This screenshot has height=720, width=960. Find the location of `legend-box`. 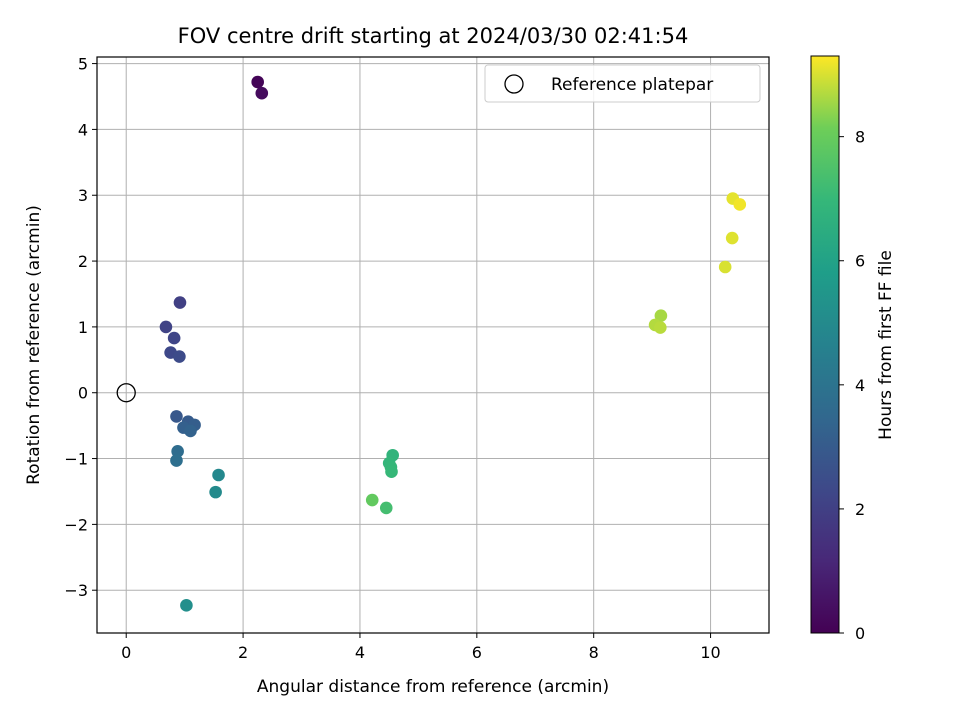

legend-box is located at coordinates (622, 83).